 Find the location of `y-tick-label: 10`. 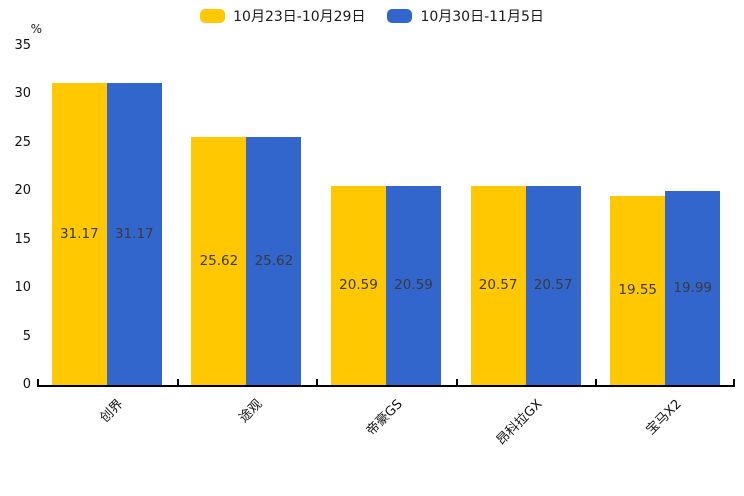

y-tick-label: 10 is located at coordinates (22, 288).